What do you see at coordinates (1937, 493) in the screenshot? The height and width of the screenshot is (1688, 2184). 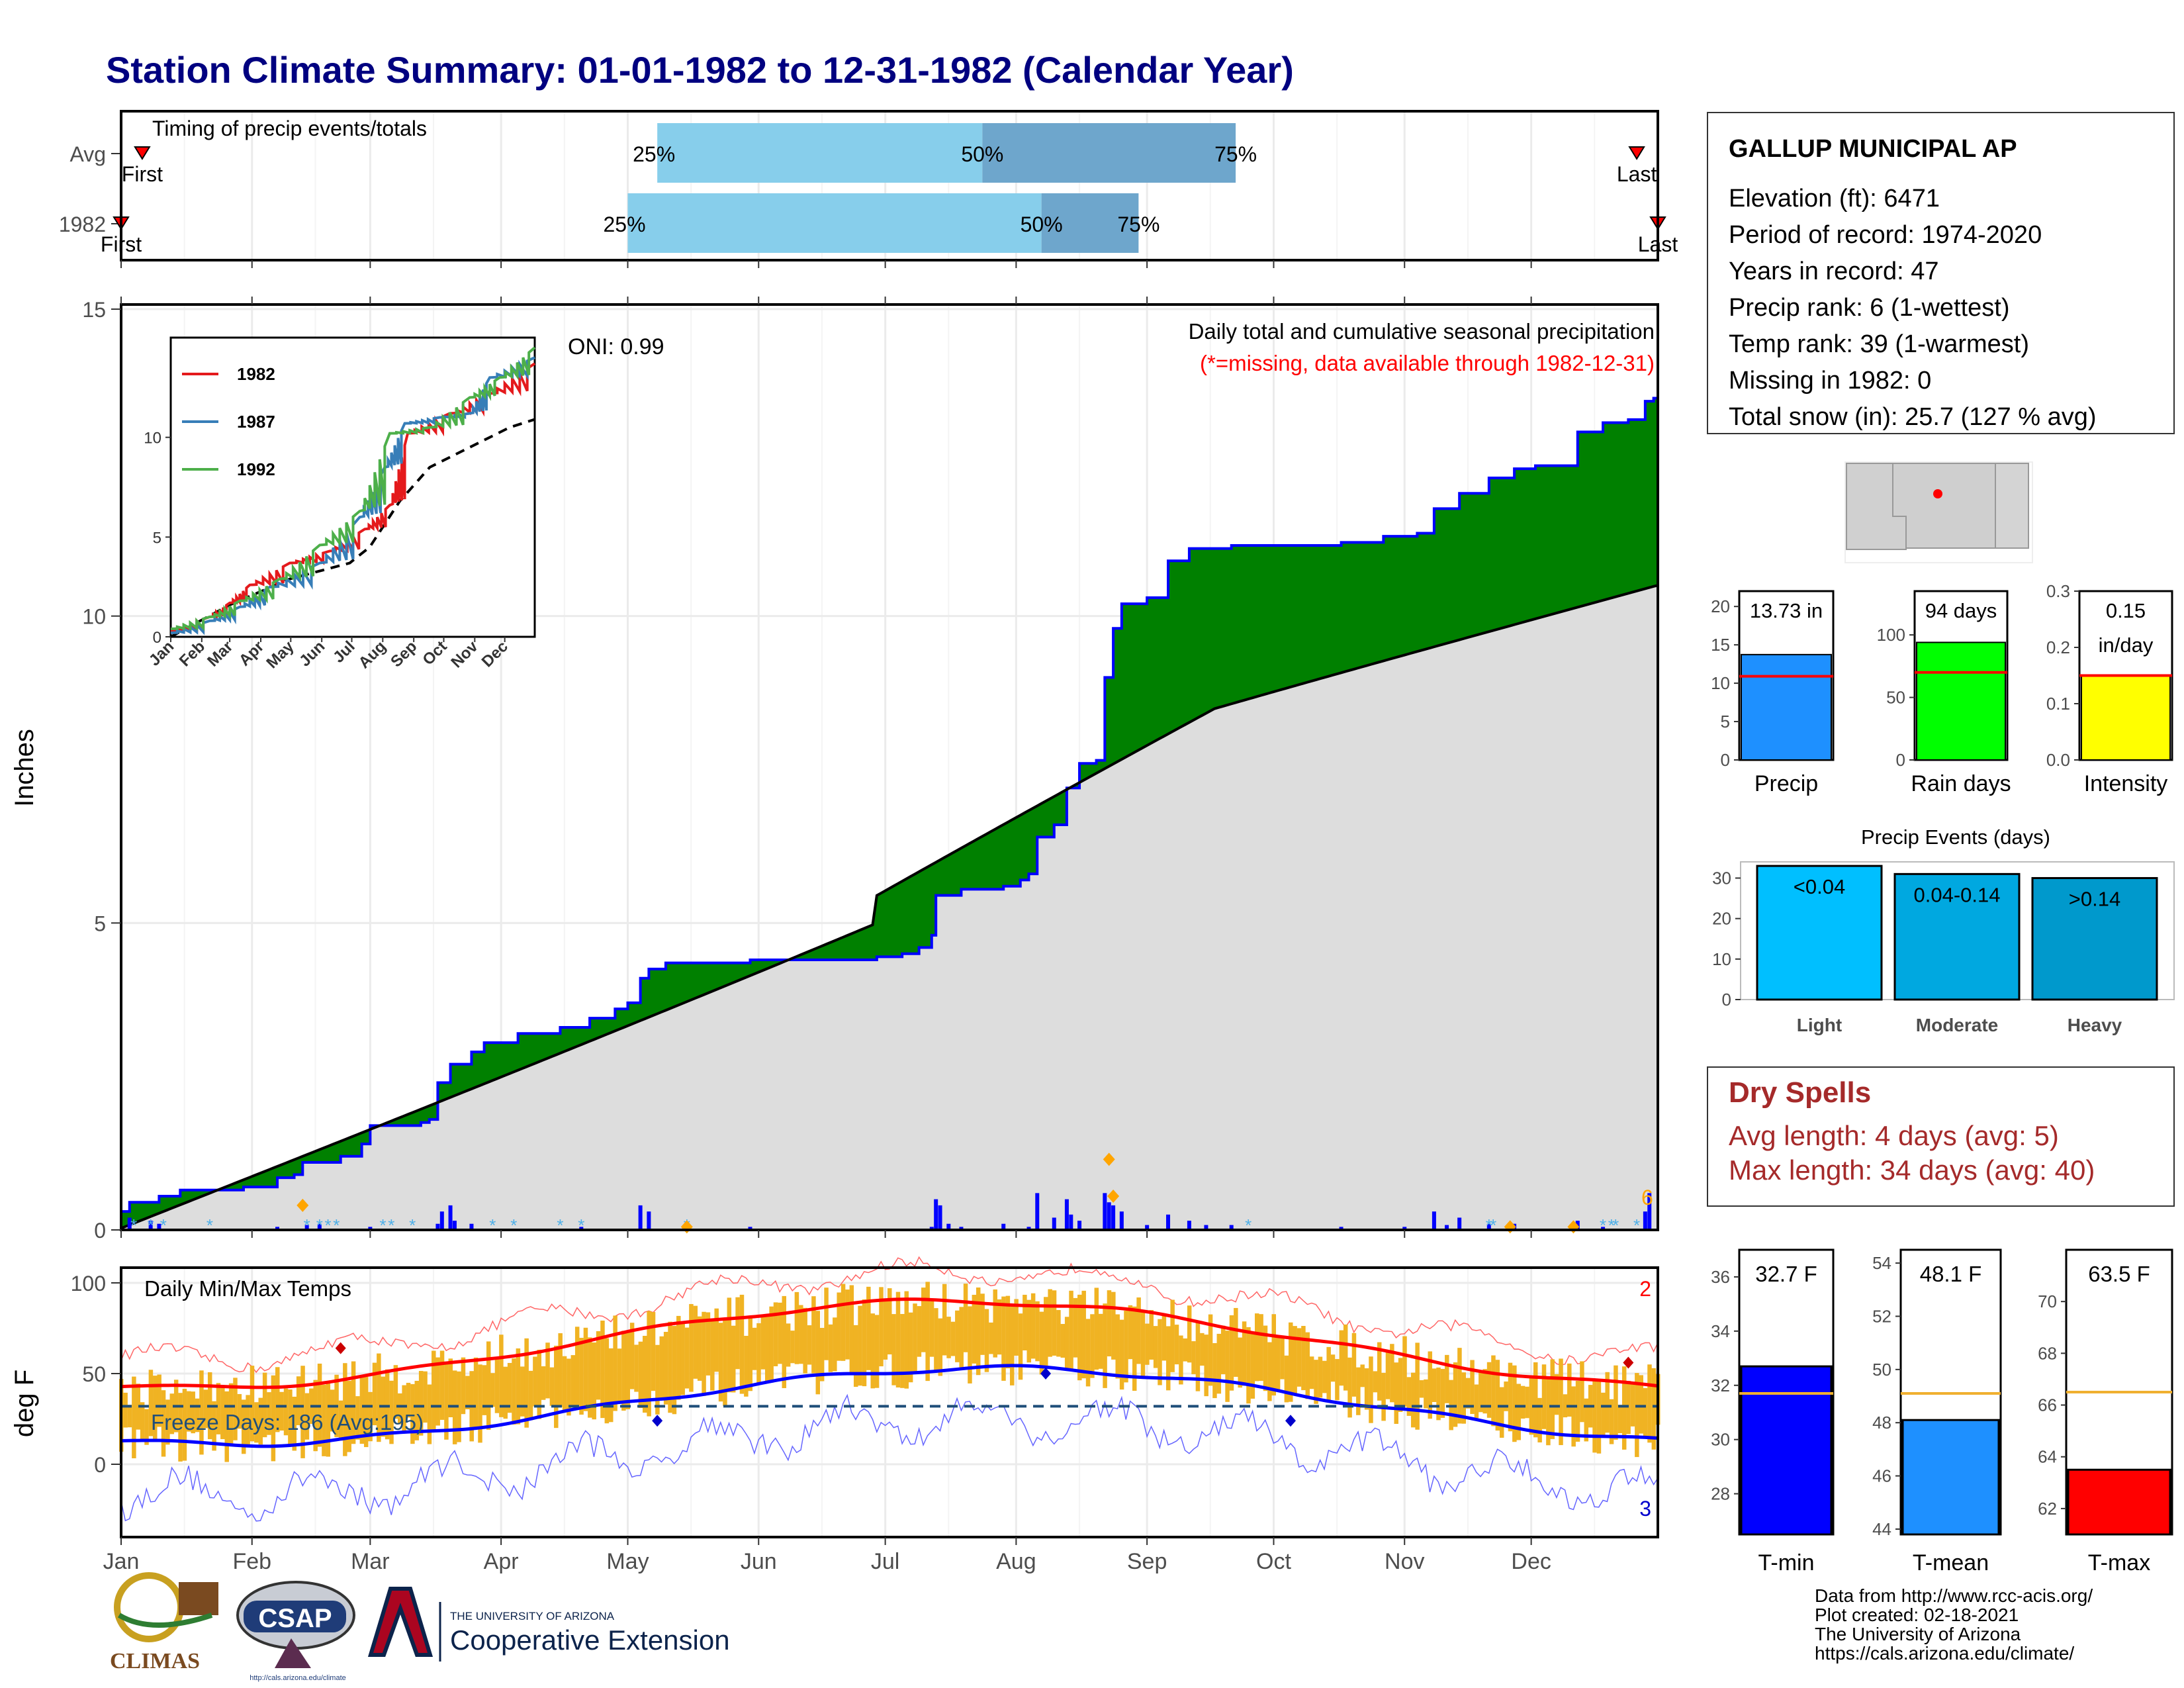 I see `station-location-marker` at bounding box center [1937, 493].